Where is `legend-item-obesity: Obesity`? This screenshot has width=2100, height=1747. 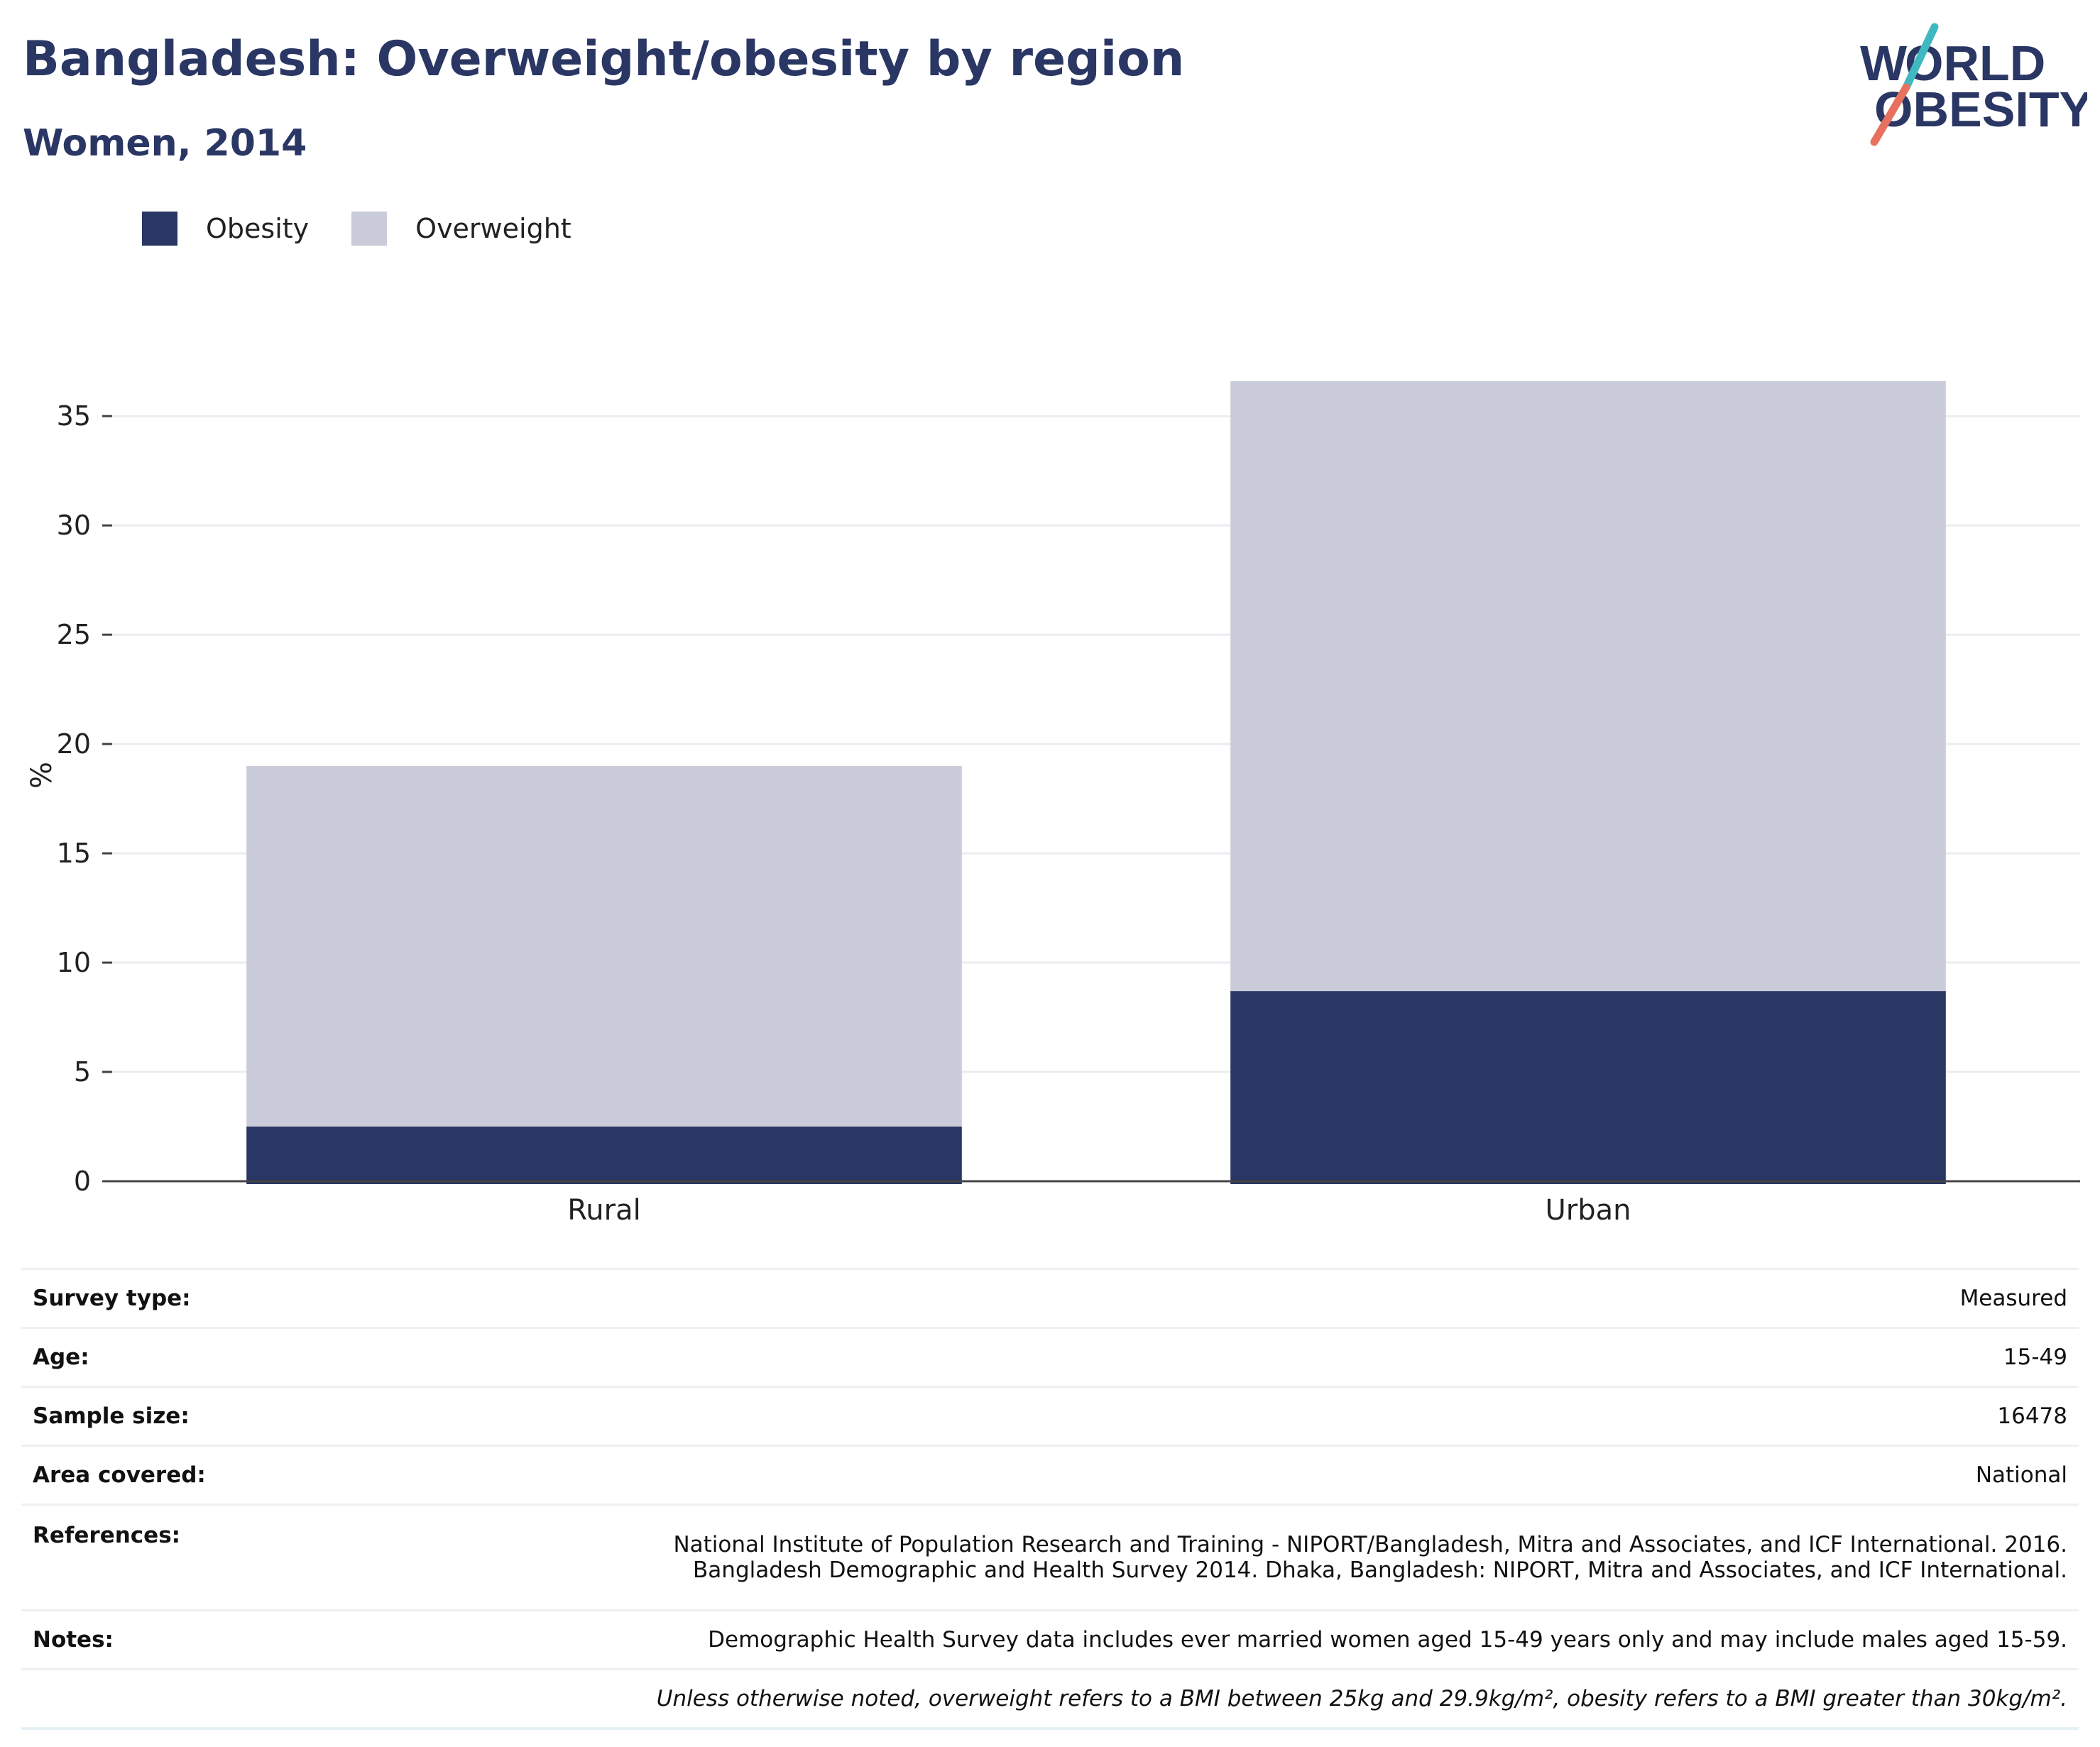
legend-item-obesity: Obesity is located at coordinates (225, 229).